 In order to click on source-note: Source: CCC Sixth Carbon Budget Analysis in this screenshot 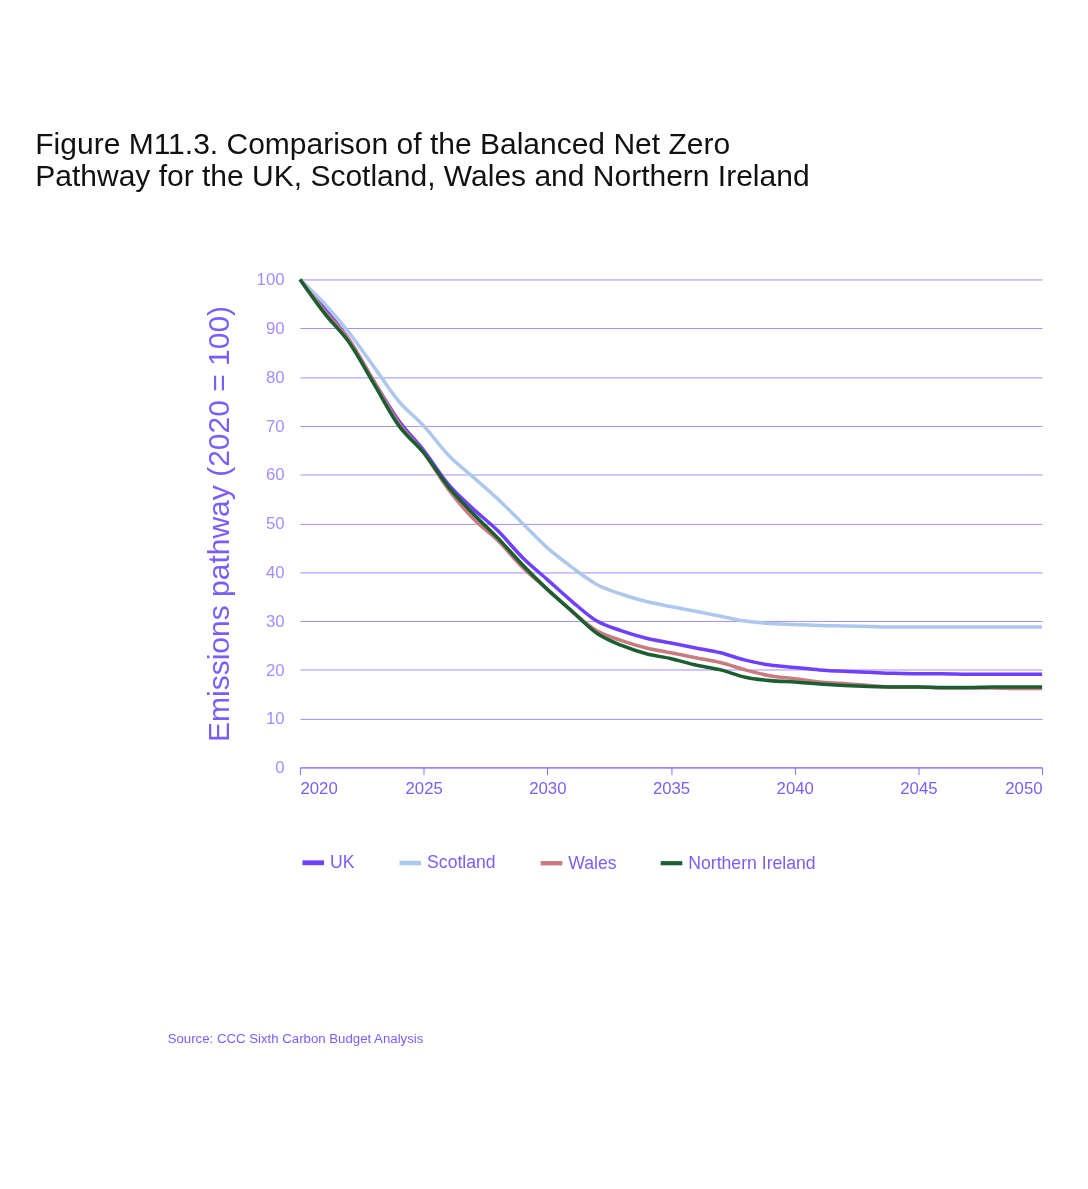, I will do `click(295, 1038)`.